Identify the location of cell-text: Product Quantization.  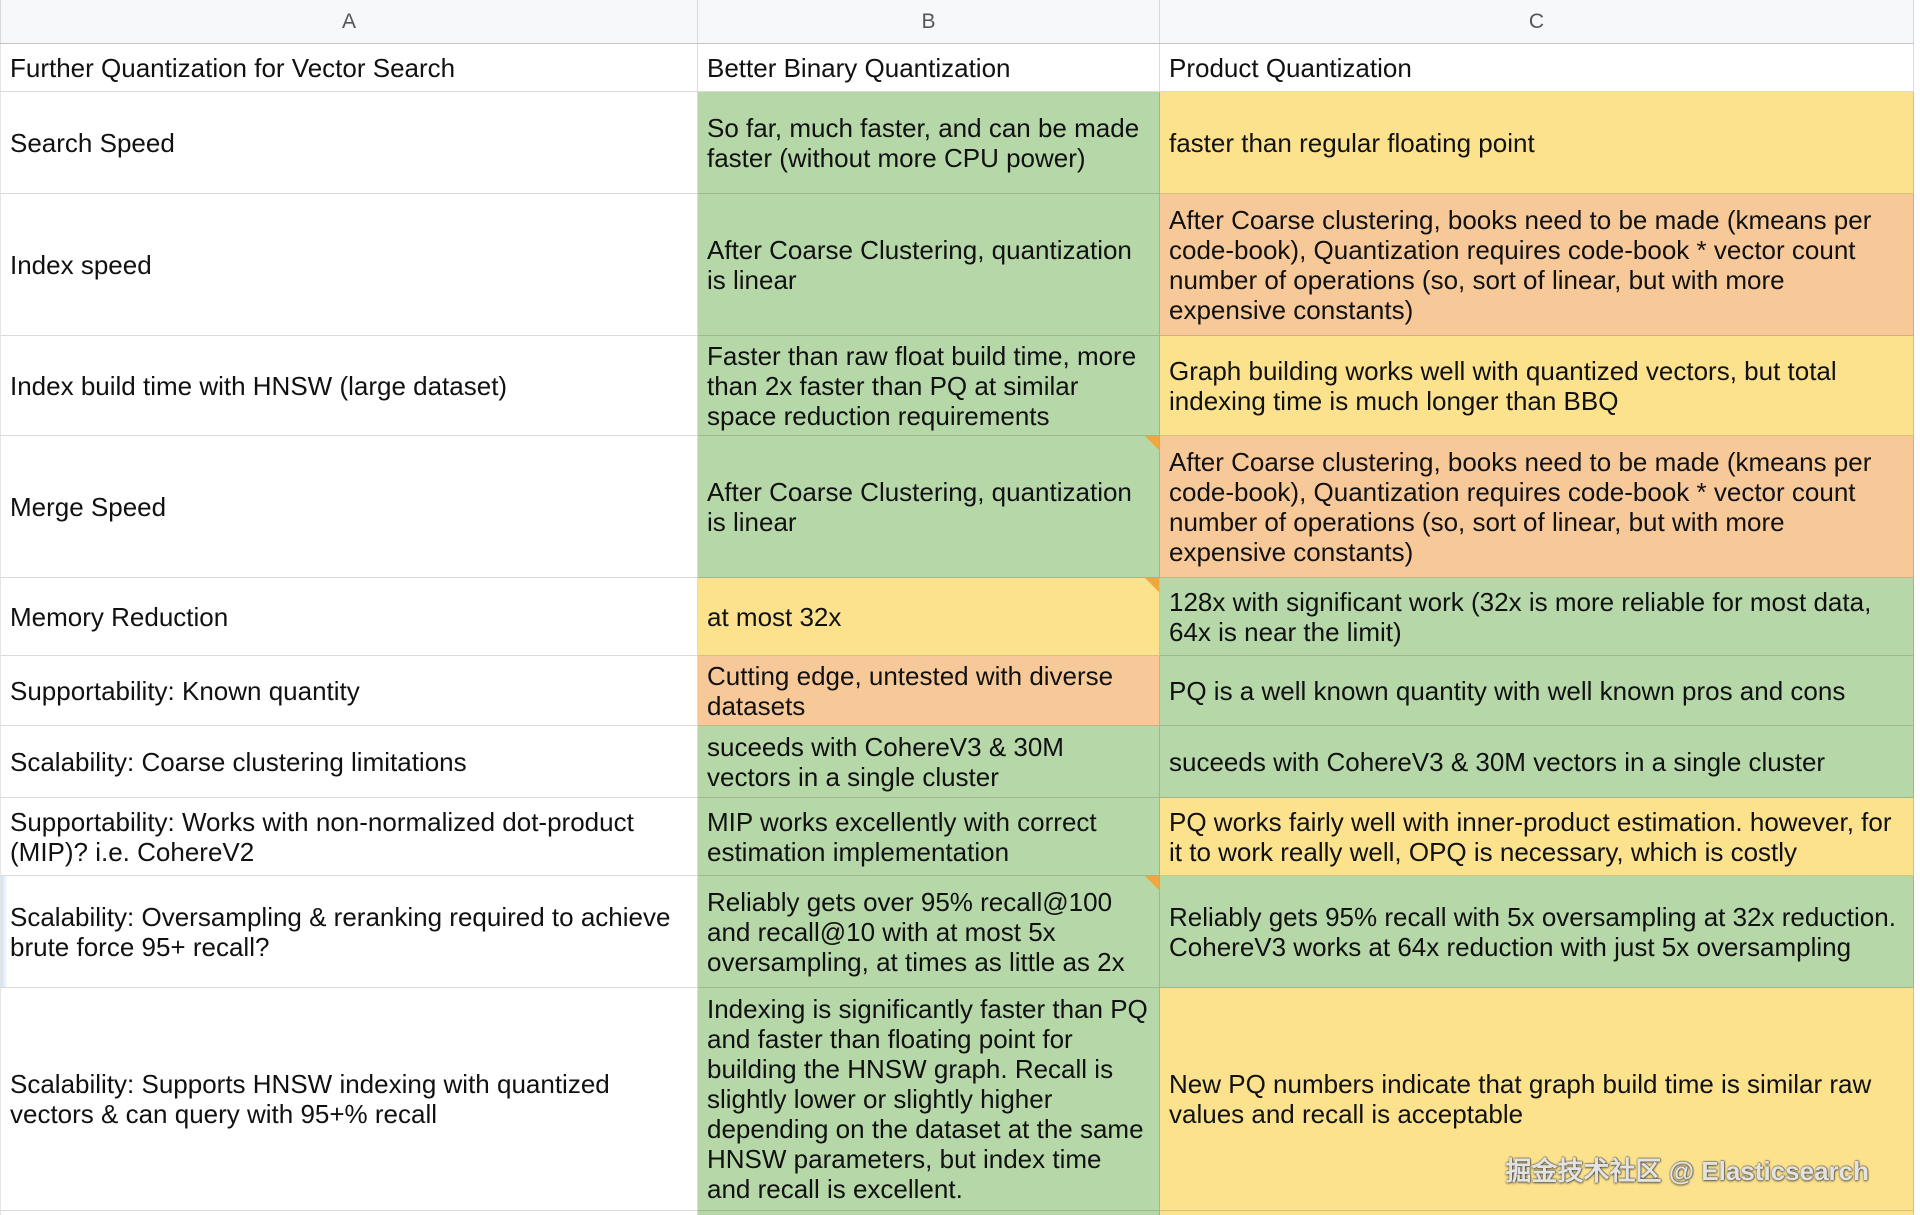
(1290, 67).